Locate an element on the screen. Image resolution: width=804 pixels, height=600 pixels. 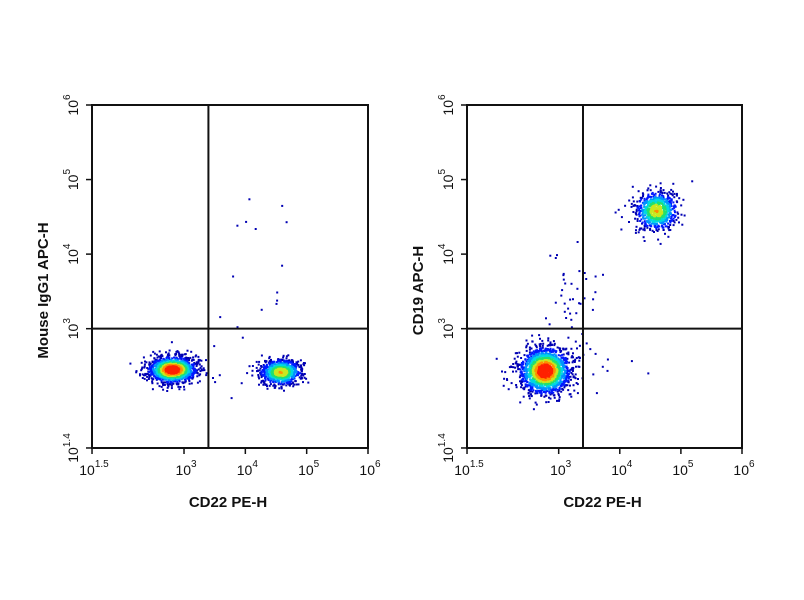
y-tick-label: 101.4 is located at coordinates (71, 448).